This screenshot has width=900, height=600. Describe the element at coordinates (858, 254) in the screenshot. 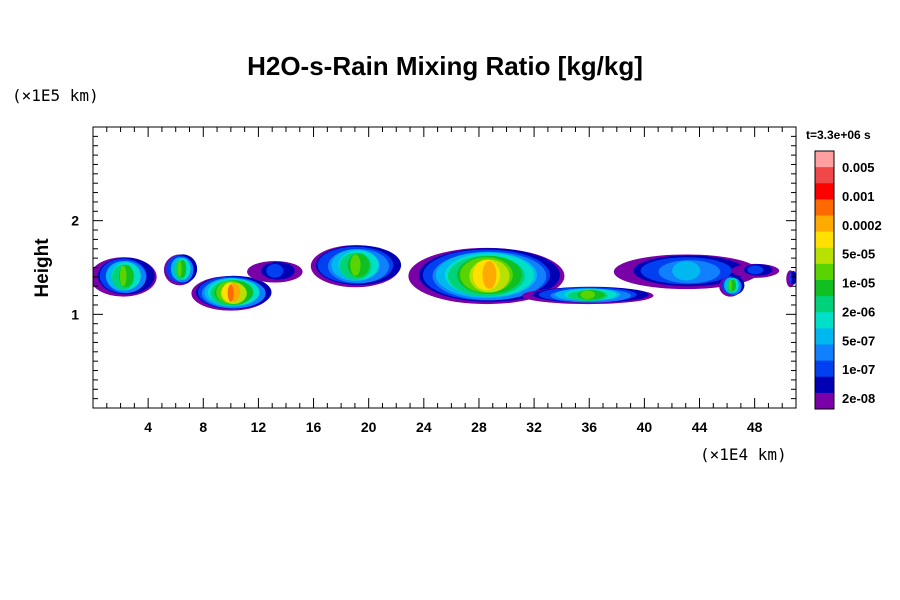

I see `colorbar-label: 5e-05` at that location.